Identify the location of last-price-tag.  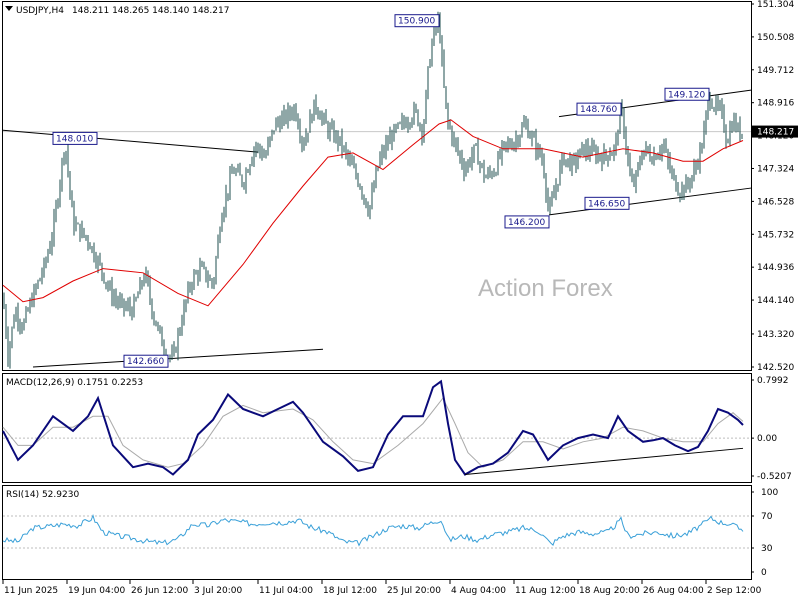
(775, 131).